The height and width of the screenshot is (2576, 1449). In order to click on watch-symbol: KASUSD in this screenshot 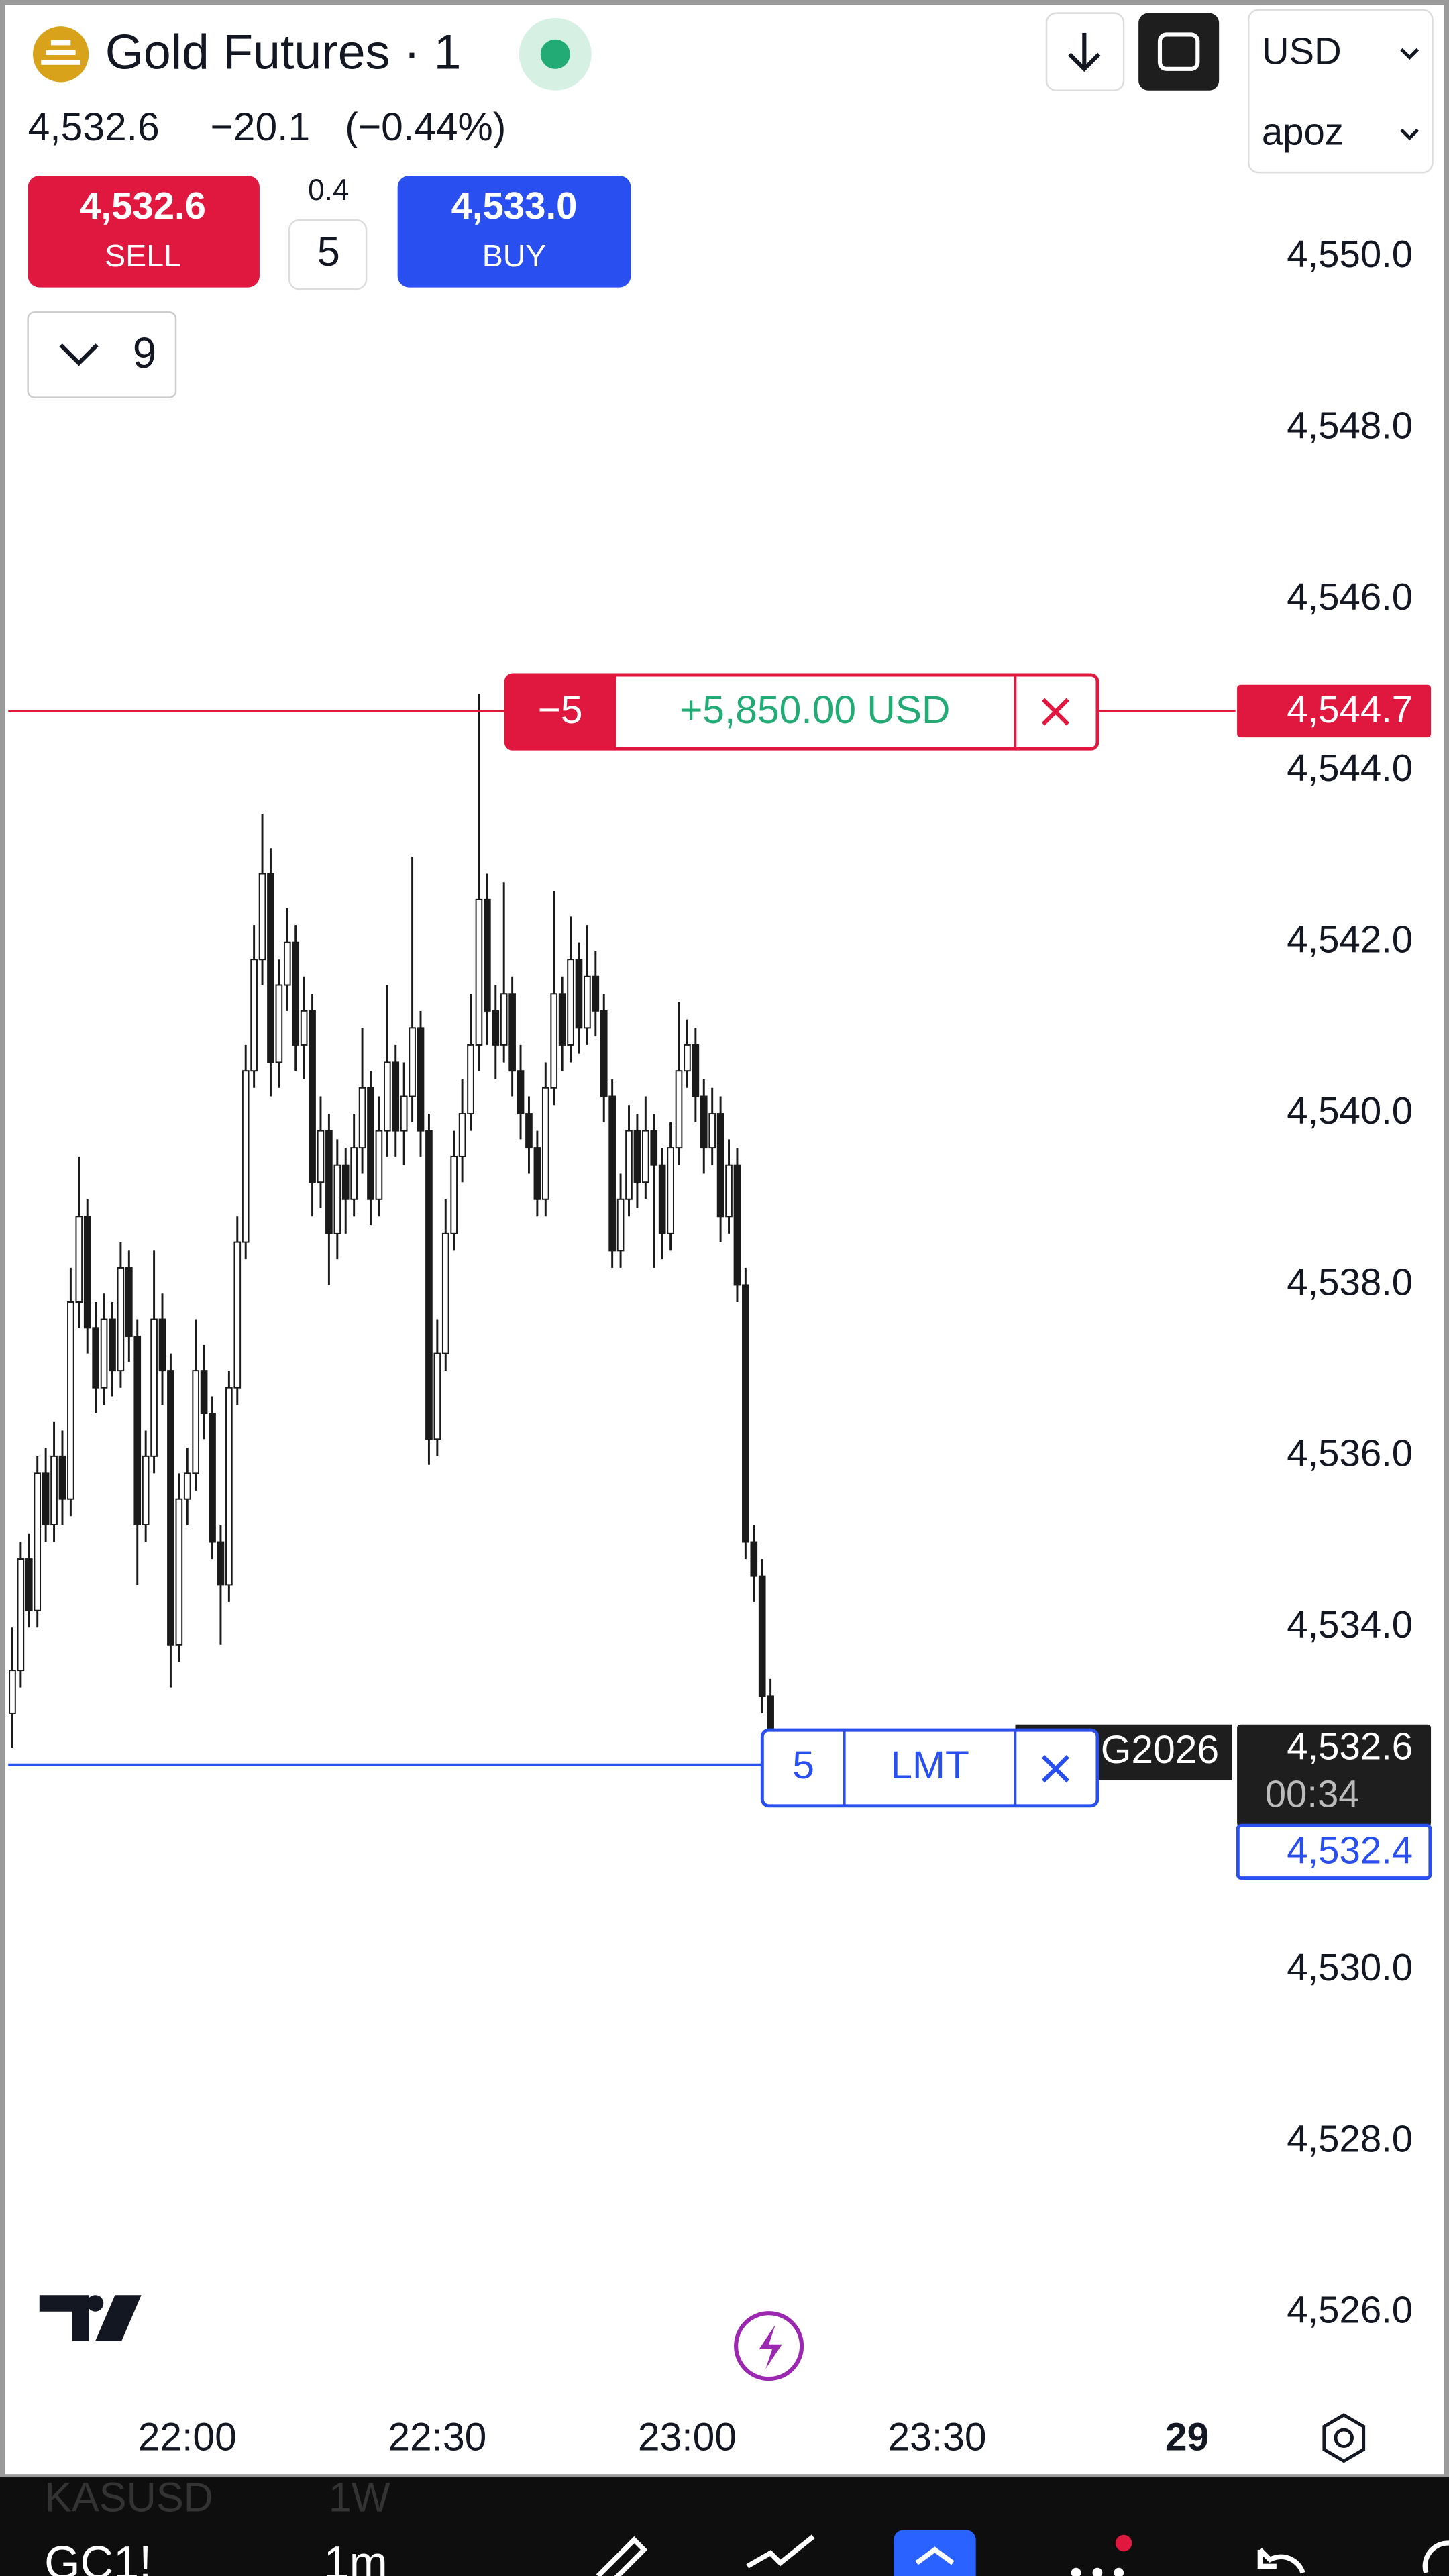, I will do `click(128, 2497)`.